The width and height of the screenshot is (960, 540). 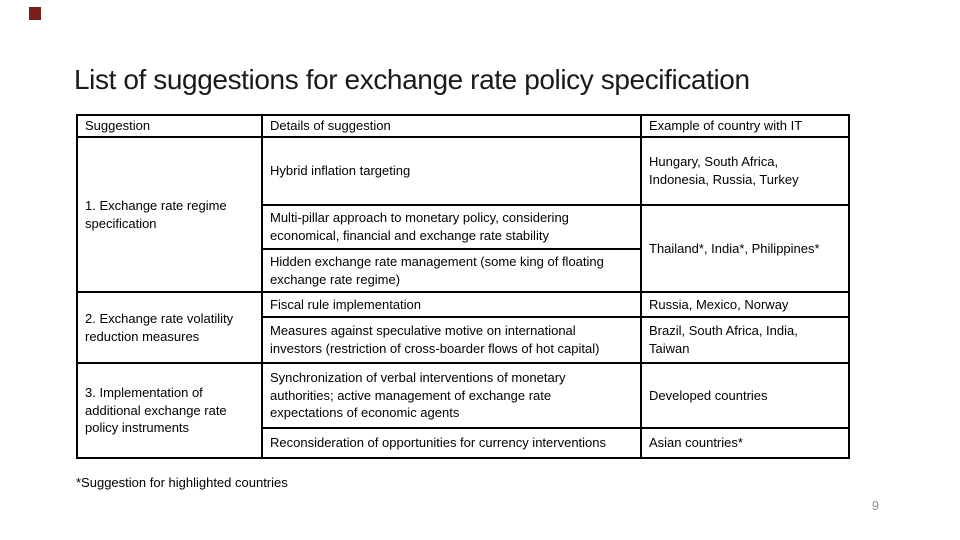 What do you see at coordinates (35, 13) in the screenshot?
I see `slide-accent-mark` at bounding box center [35, 13].